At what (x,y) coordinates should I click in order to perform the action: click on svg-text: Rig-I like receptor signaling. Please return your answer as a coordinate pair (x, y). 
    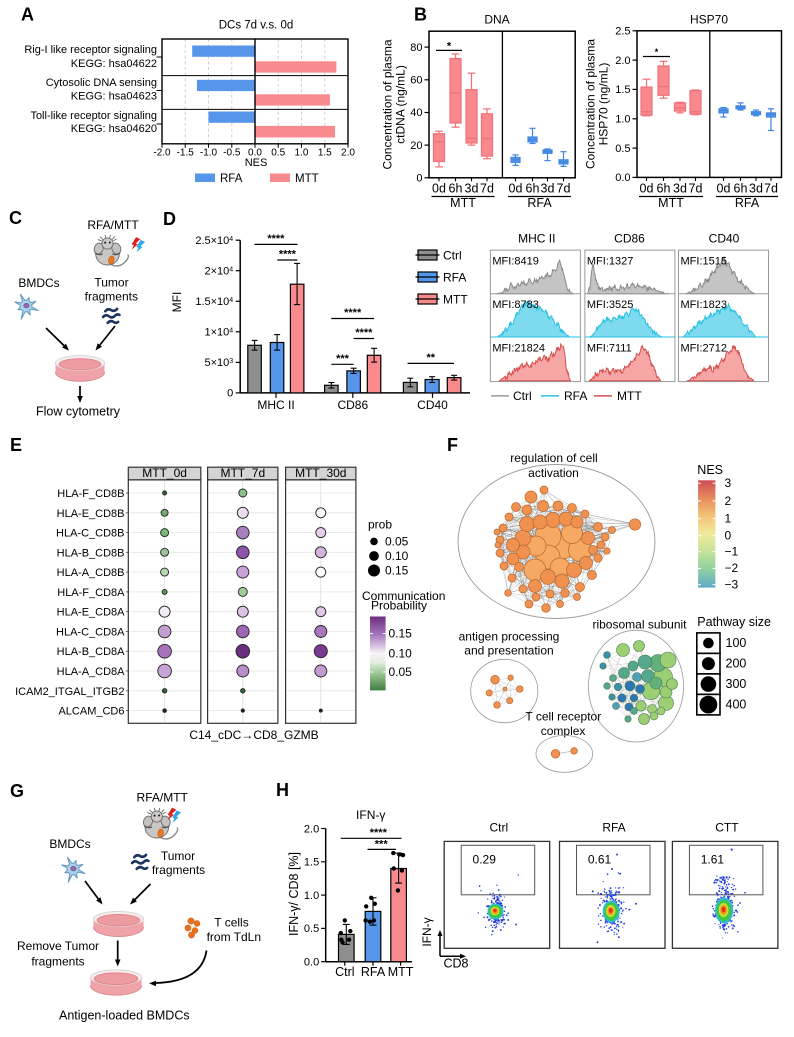
    Looking at the image, I should click on (90, 50).